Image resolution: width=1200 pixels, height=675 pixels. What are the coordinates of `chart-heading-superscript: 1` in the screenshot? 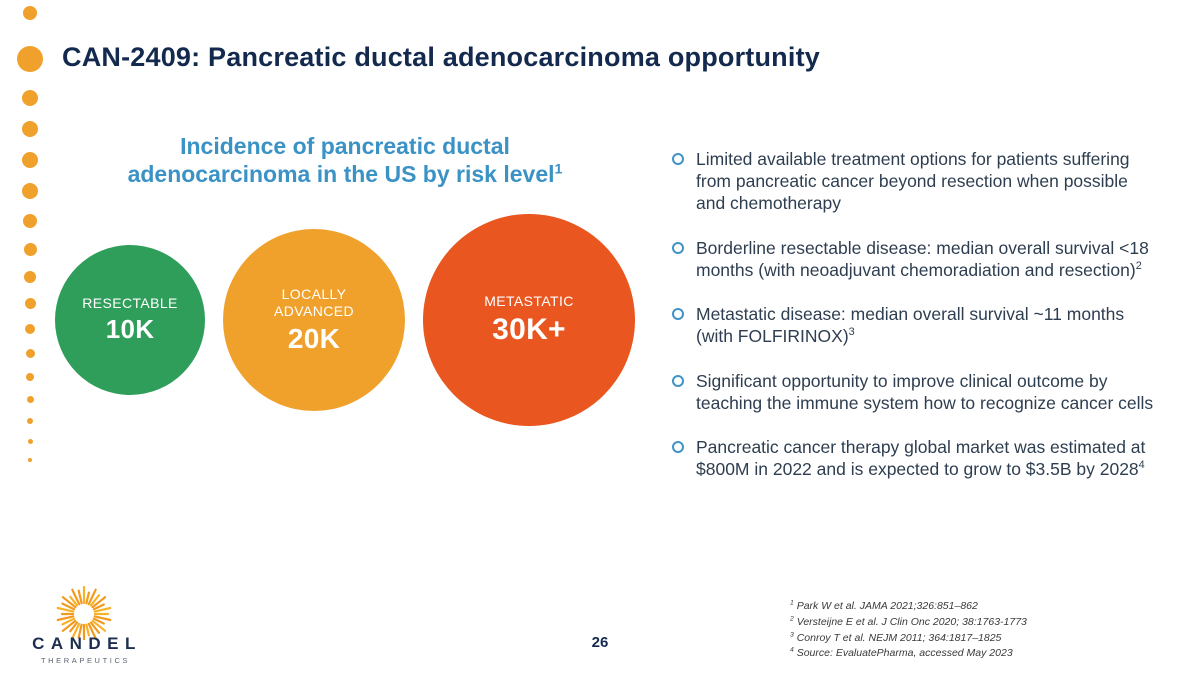 It's located at (558, 169).